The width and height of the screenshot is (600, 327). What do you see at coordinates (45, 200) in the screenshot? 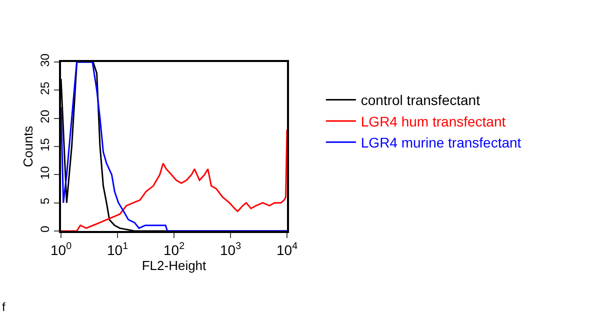
I see `y-tick-label: 5` at bounding box center [45, 200].